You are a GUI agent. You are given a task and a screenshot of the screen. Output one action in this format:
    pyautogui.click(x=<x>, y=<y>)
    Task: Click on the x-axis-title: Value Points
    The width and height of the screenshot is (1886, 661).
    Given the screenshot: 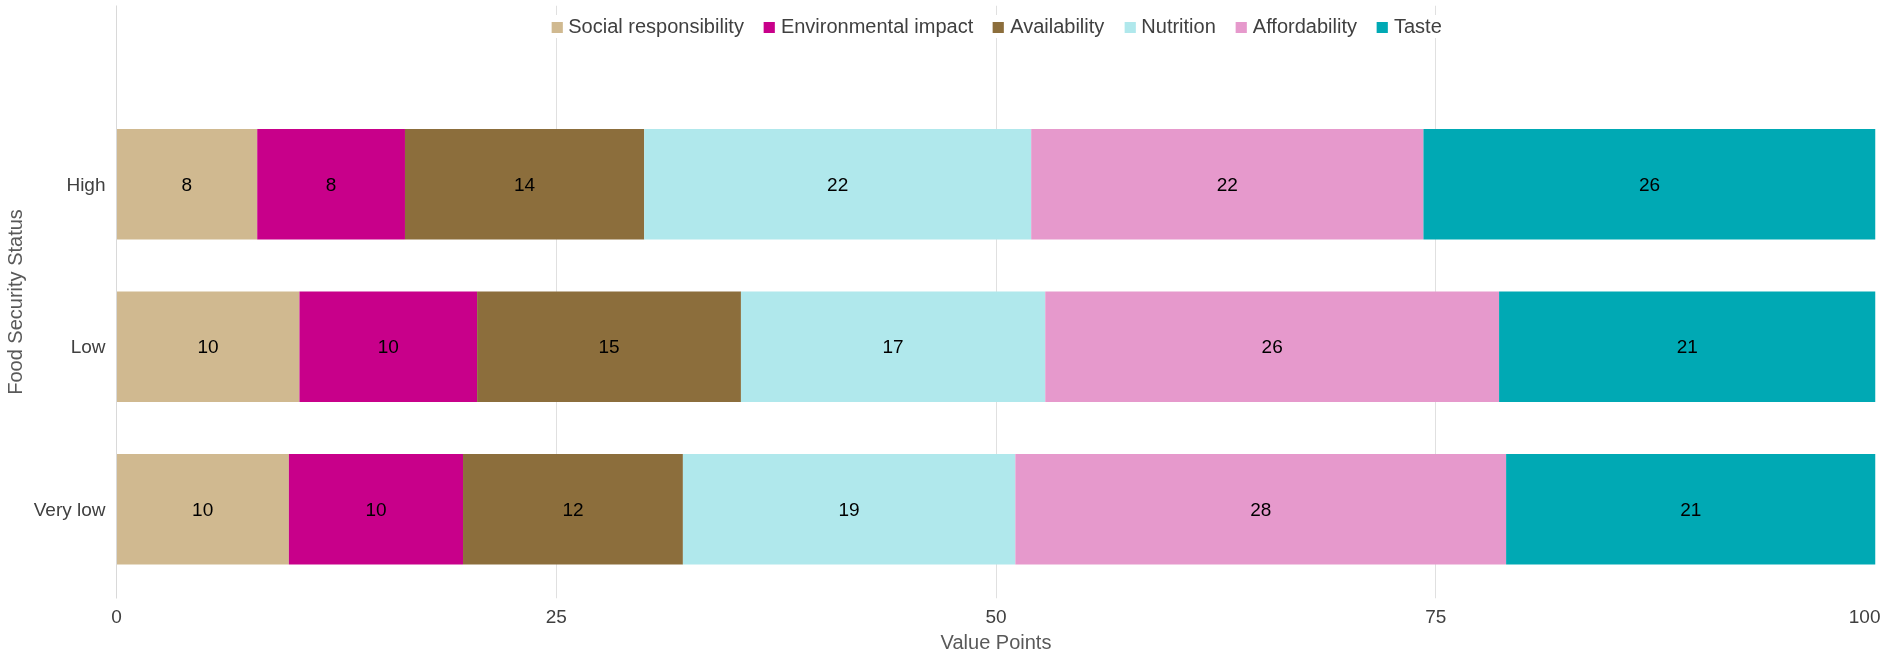 What is the action you would take?
    pyautogui.click(x=996, y=641)
    